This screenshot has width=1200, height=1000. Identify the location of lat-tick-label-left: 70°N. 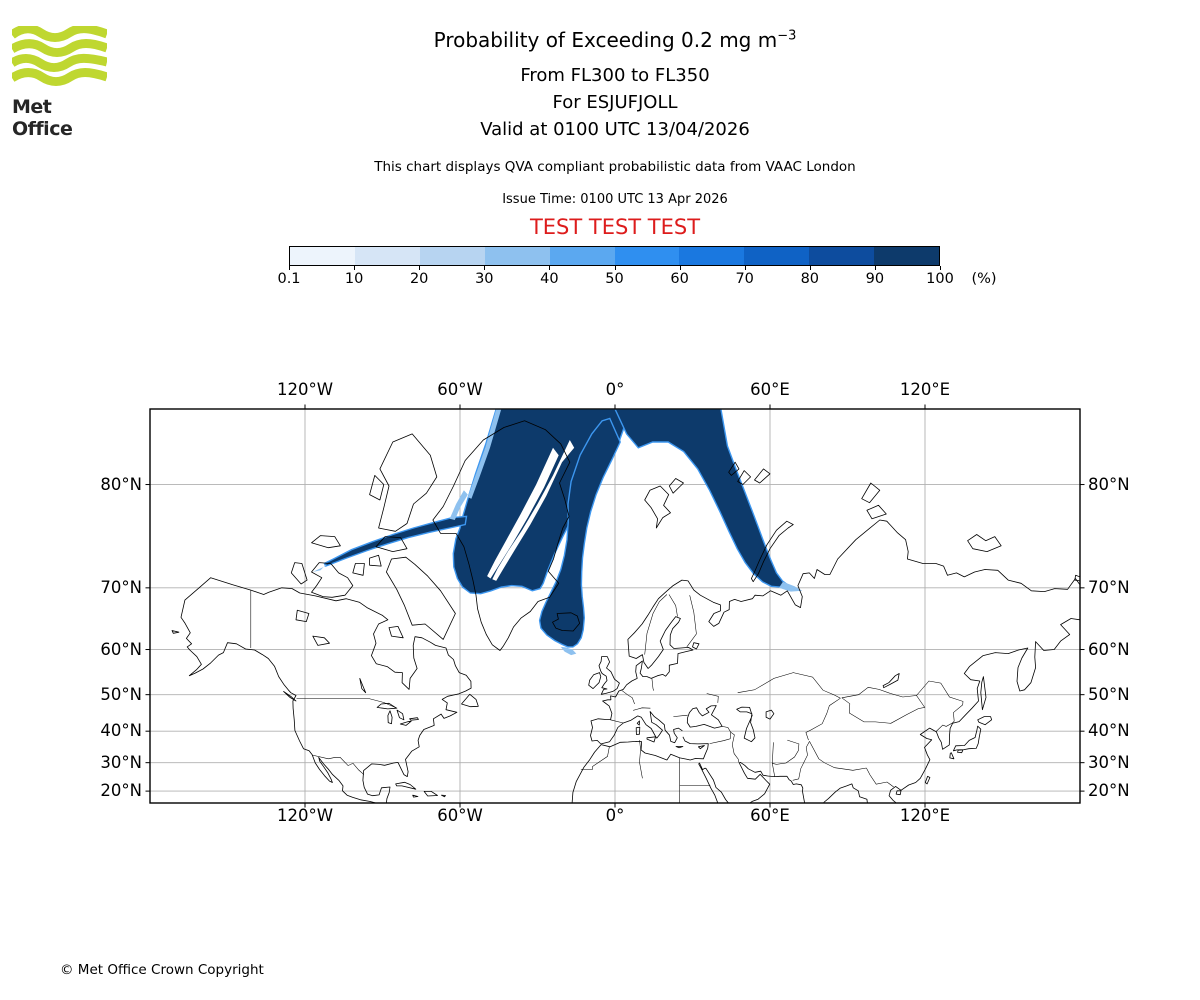
(121, 587).